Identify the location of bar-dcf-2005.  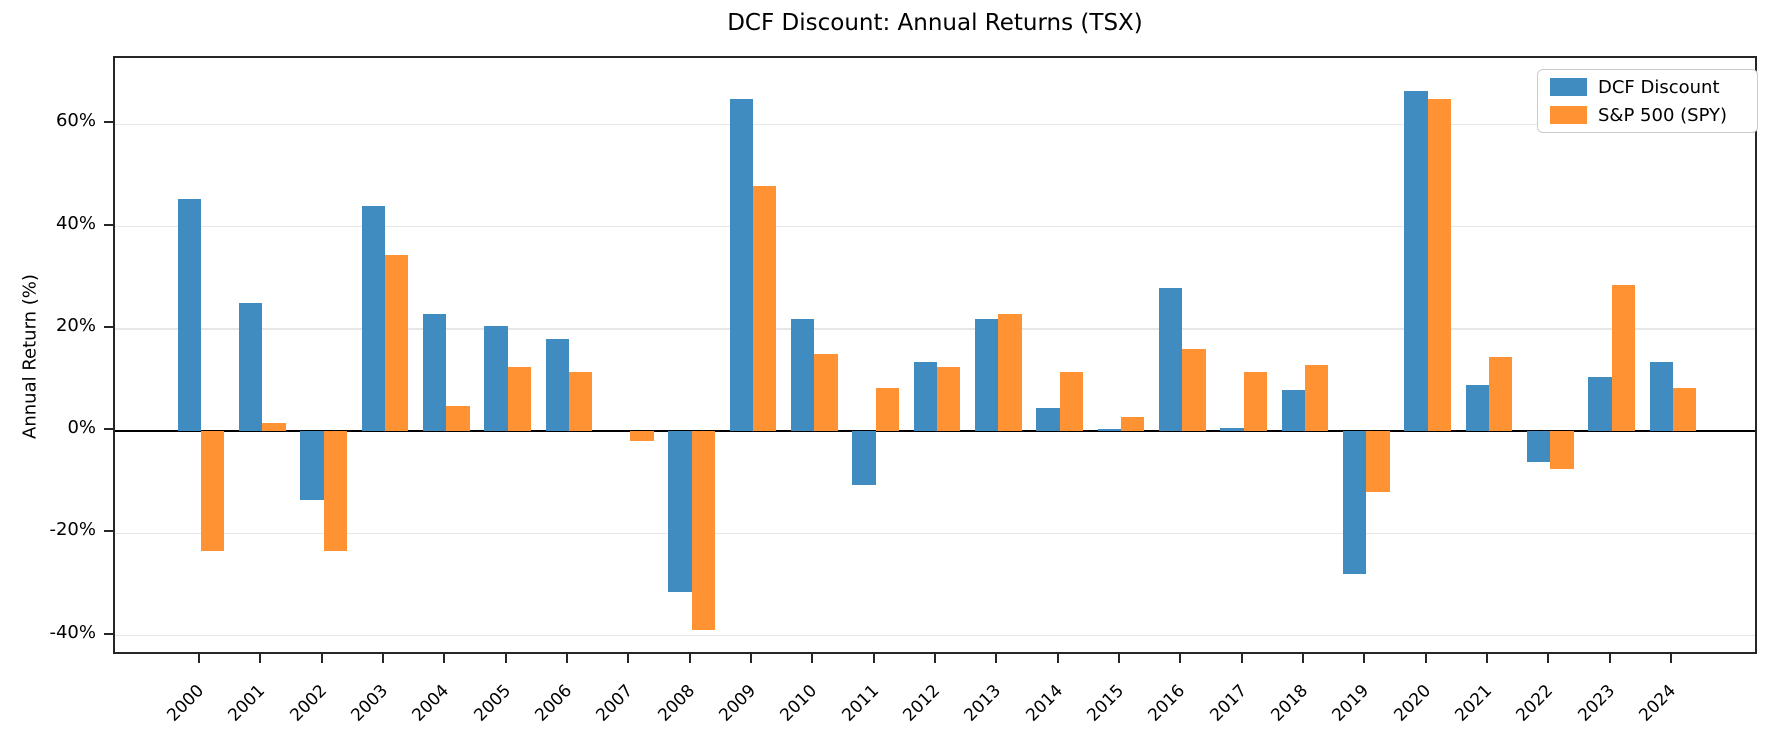
(496, 379).